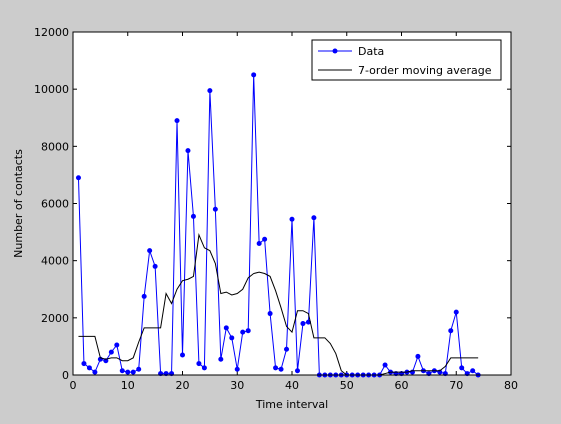  What do you see at coordinates (335, 51) in the screenshot?
I see `legend-marker-data` at bounding box center [335, 51].